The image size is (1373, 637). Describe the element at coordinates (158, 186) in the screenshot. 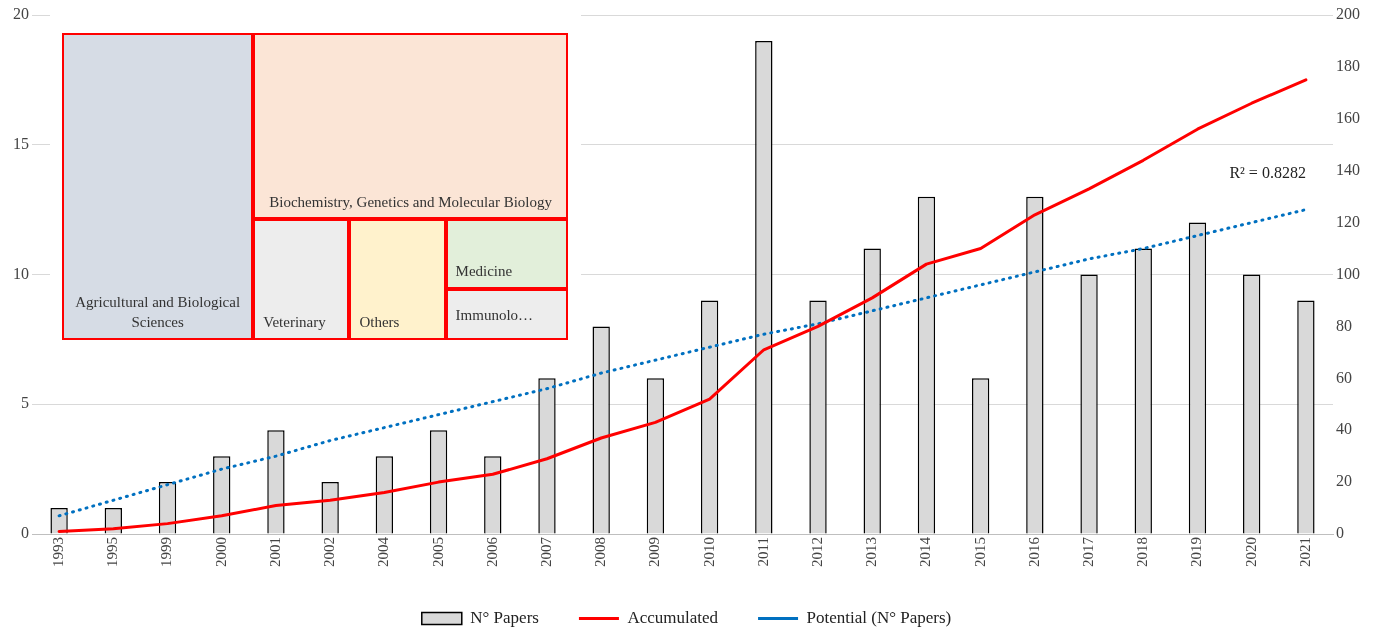

I see `category-label: Agricultural and Biological Sciences` at that location.